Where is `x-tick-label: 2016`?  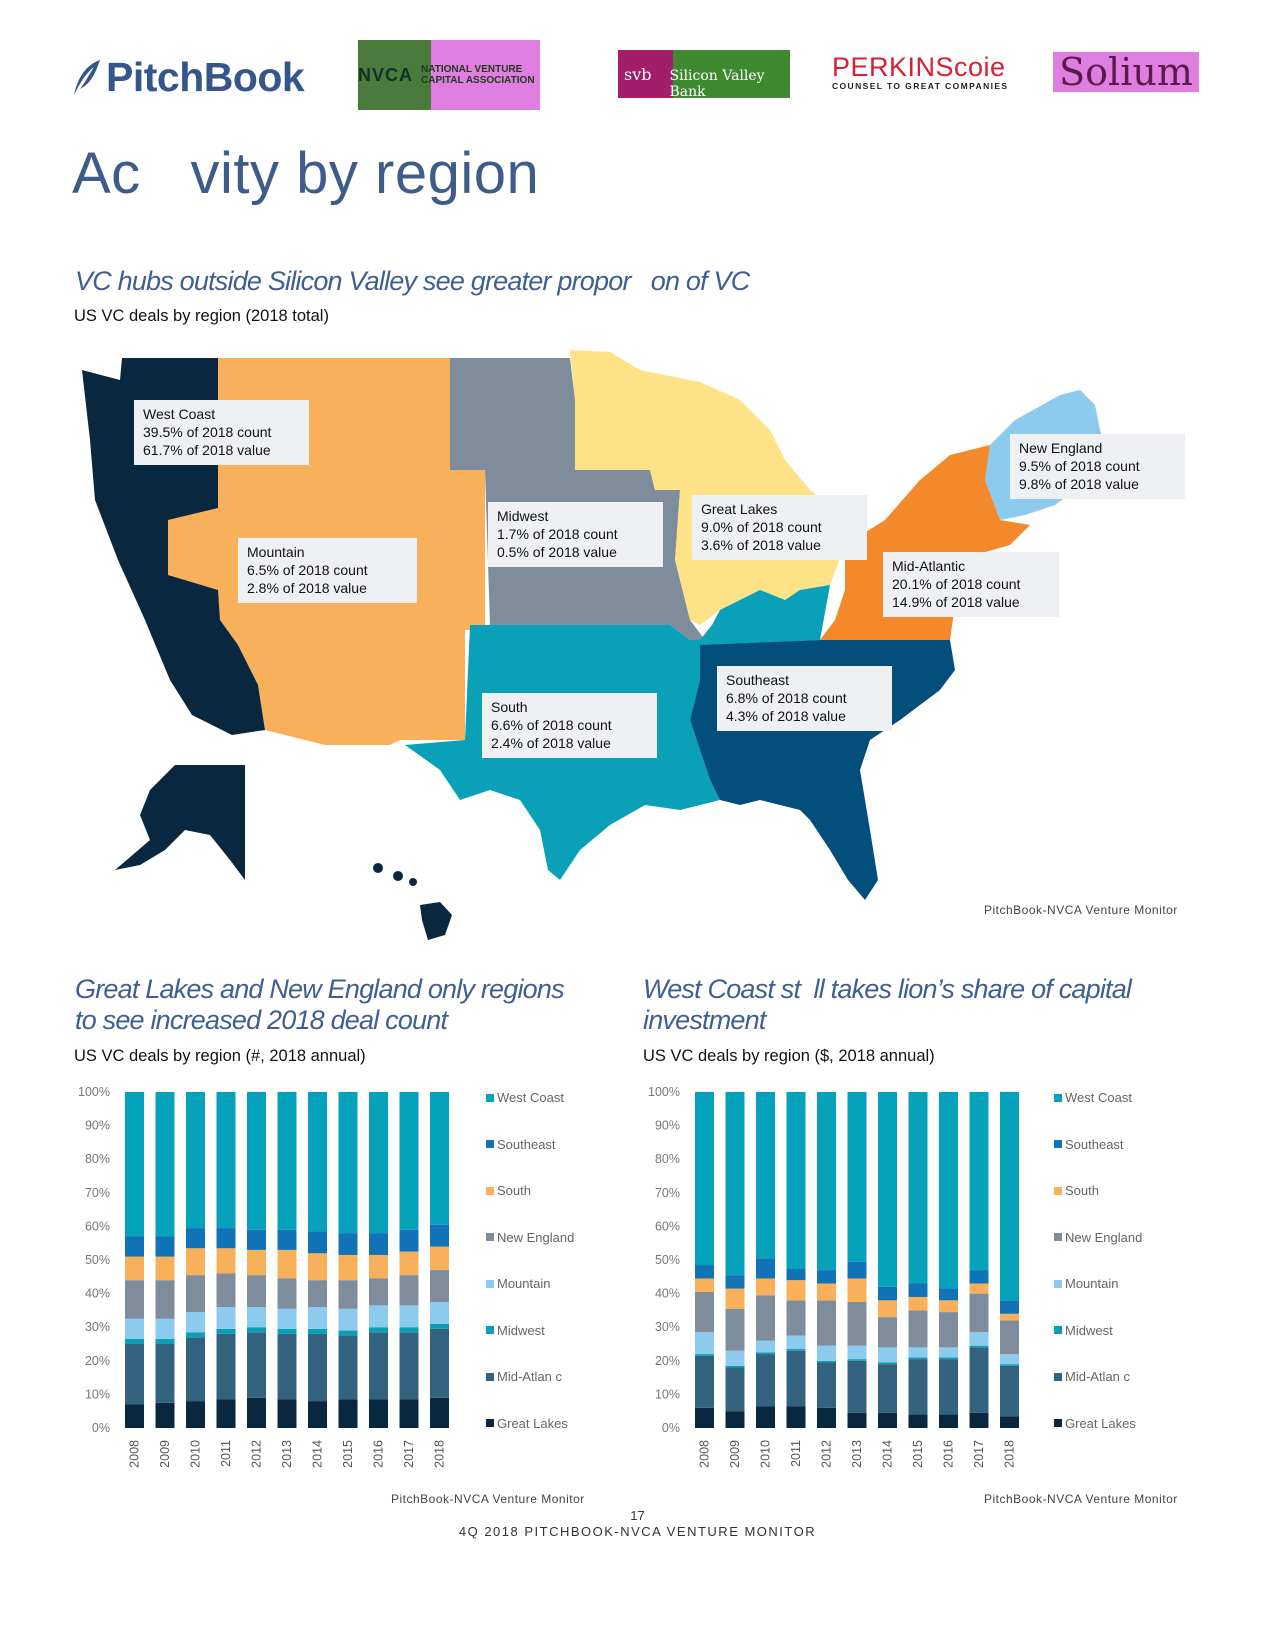
x-tick-label: 2016 is located at coordinates (379, 1454).